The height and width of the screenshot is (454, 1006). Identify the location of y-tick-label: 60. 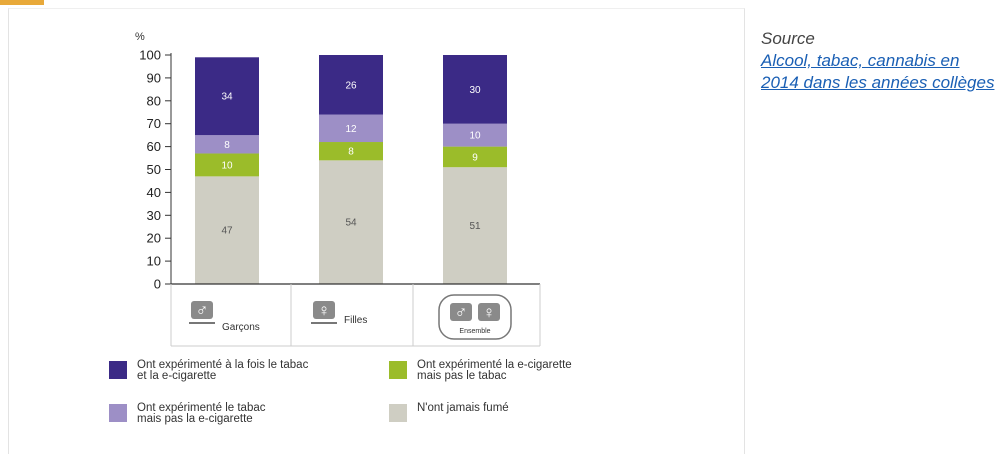
(154, 146).